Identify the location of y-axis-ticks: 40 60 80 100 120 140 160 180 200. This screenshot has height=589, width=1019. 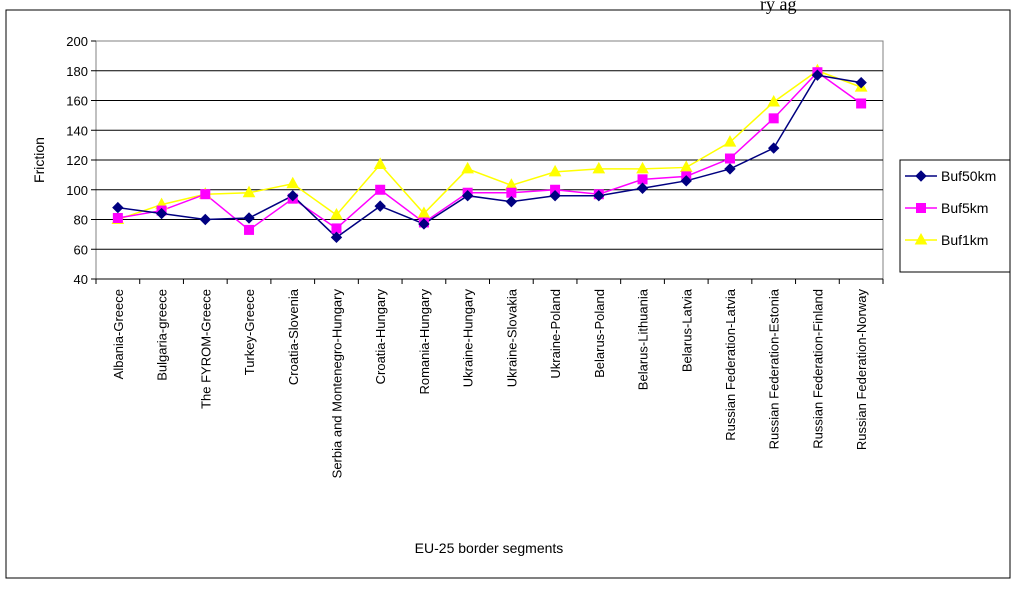
(81, 160).